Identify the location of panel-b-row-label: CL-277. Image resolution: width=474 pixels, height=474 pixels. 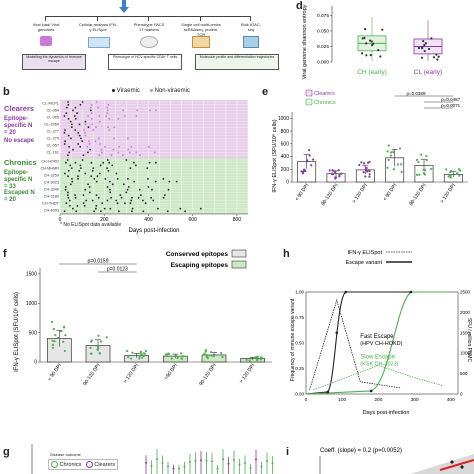
(53, 131).